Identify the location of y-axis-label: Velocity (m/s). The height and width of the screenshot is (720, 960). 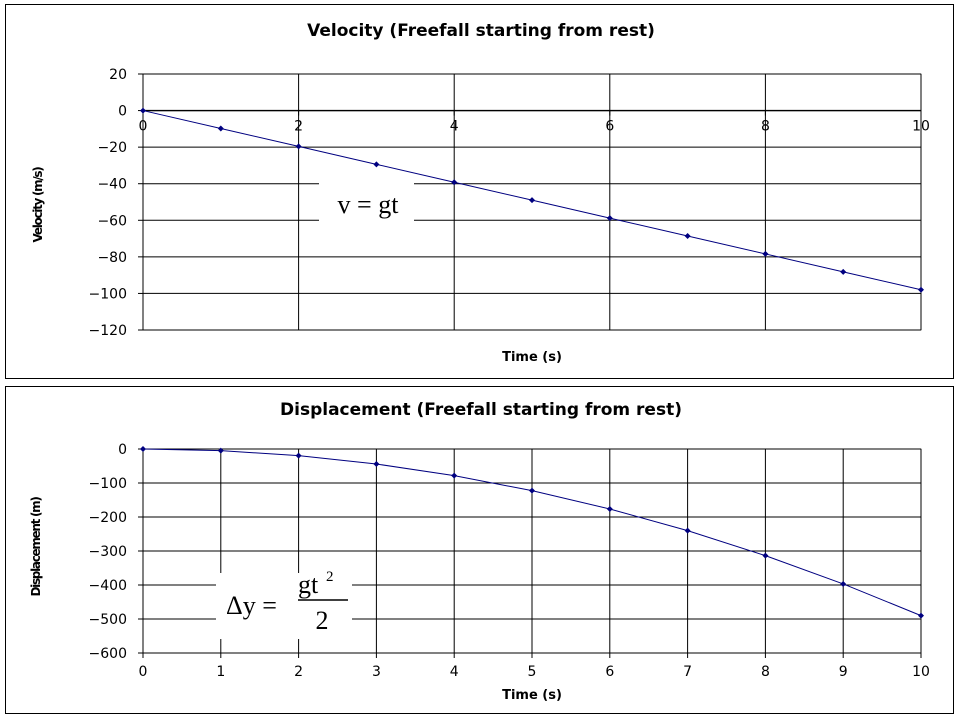
(38, 205).